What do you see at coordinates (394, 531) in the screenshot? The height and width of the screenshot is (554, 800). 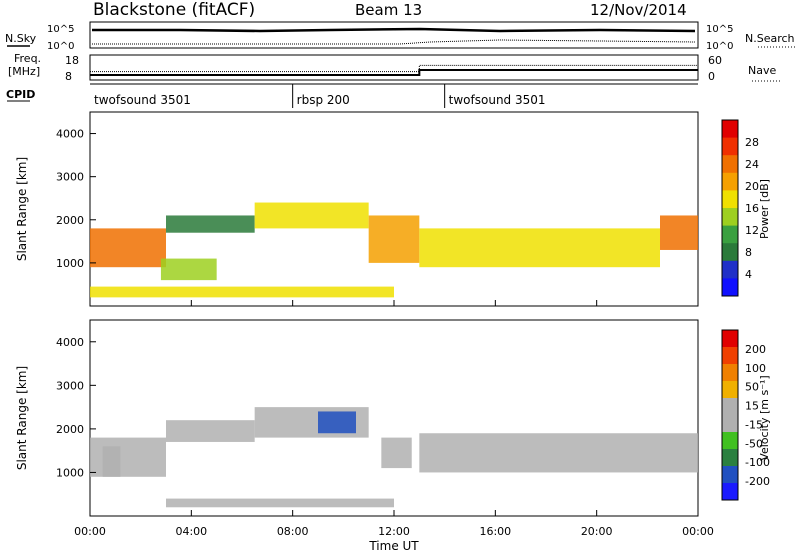 I see `x-tick-label: 12:00` at bounding box center [394, 531].